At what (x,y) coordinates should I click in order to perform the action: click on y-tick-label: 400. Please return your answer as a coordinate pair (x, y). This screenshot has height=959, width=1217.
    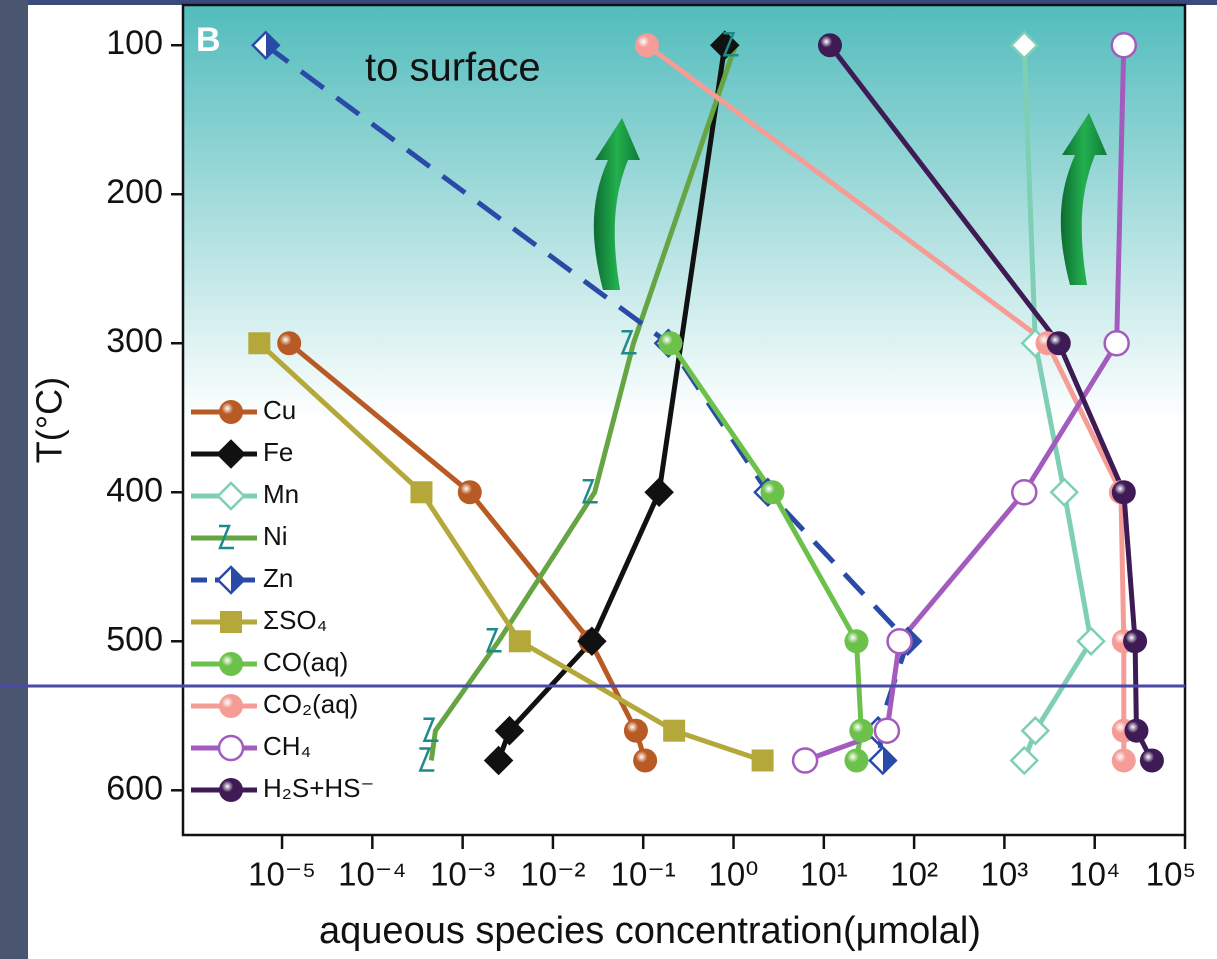
    Looking at the image, I should click on (134, 490).